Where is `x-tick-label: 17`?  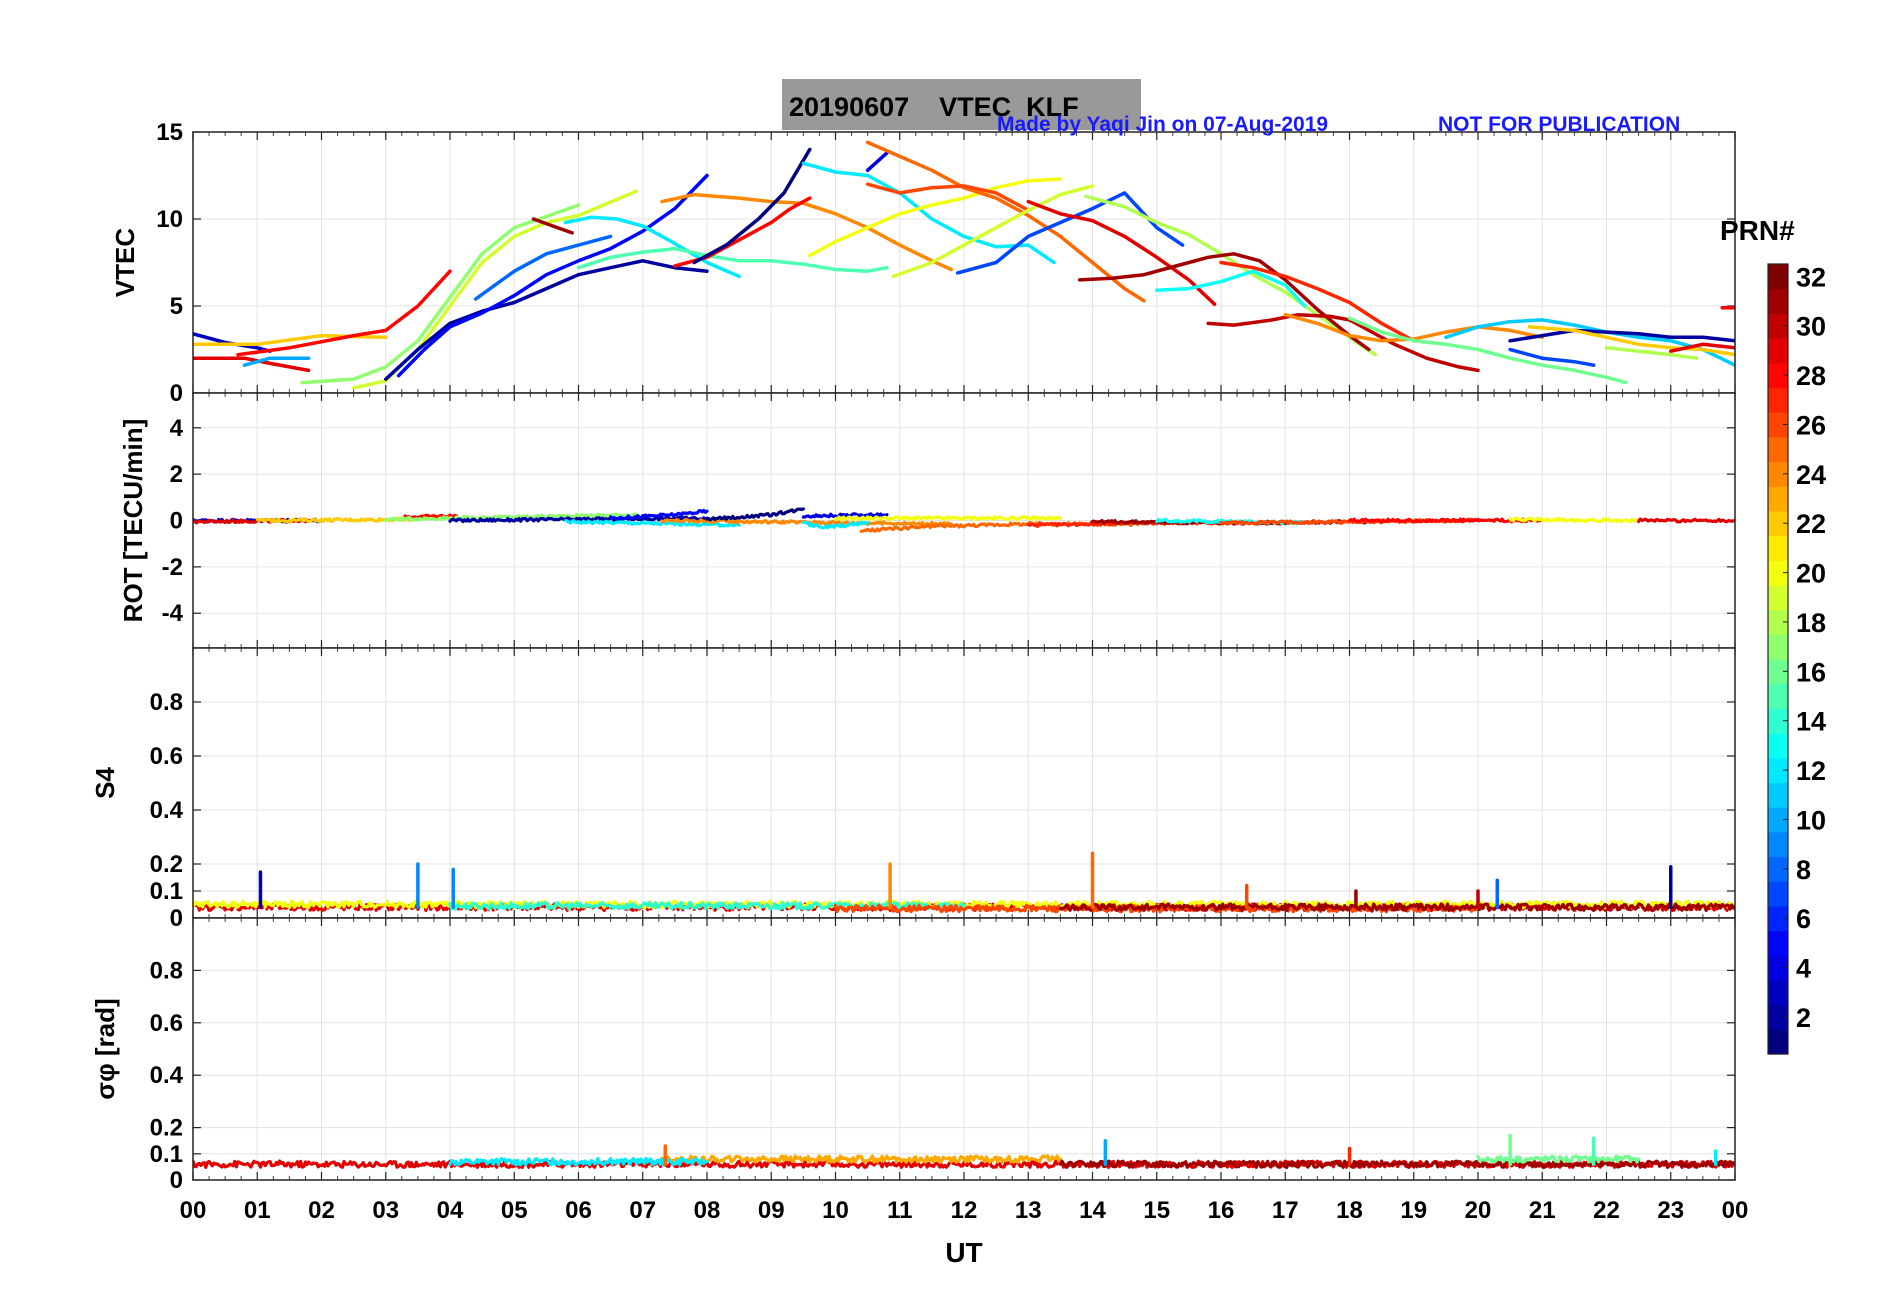 x-tick-label: 17 is located at coordinates (1285, 1210).